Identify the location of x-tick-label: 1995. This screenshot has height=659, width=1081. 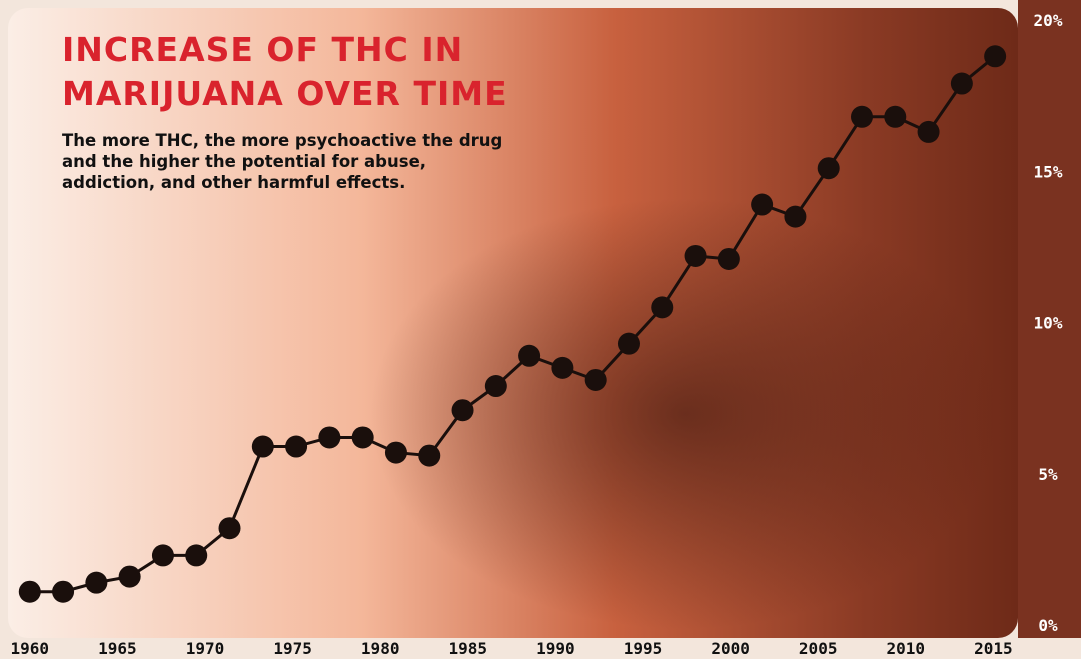
(643, 648).